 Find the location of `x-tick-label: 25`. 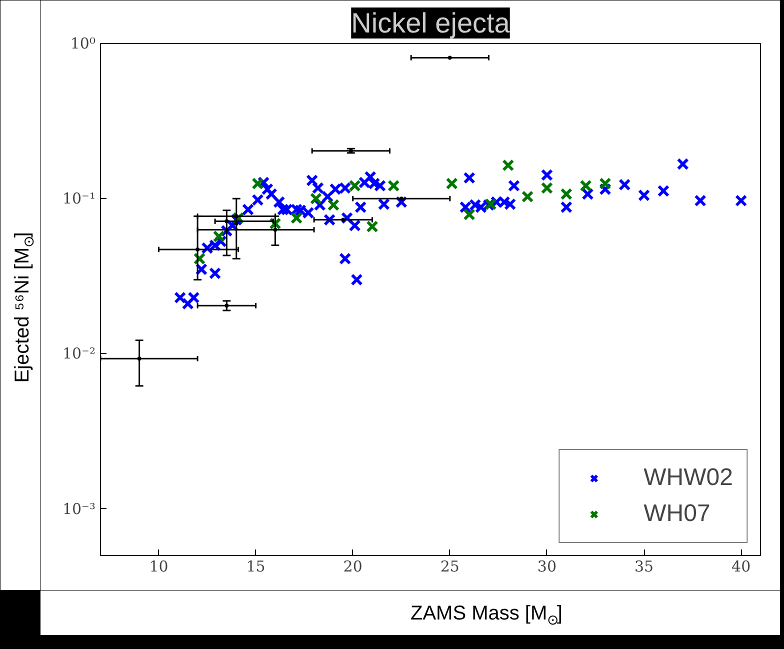

x-tick-label: 25 is located at coordinates (450, 567).